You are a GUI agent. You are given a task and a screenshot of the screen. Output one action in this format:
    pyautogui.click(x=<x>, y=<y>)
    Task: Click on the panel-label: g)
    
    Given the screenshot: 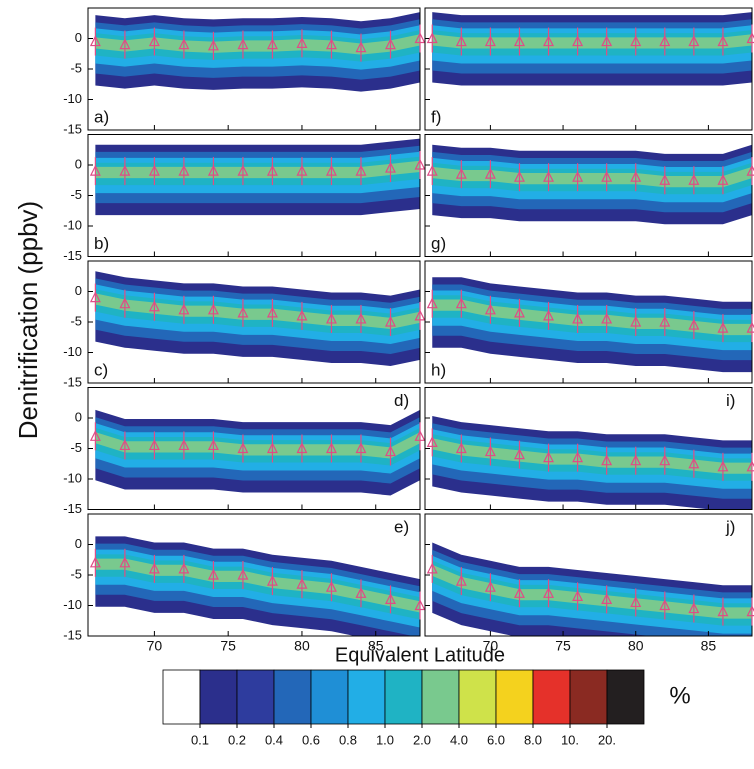 What is the action you would take?
    pyautogui.click(x=438, y=243)
    